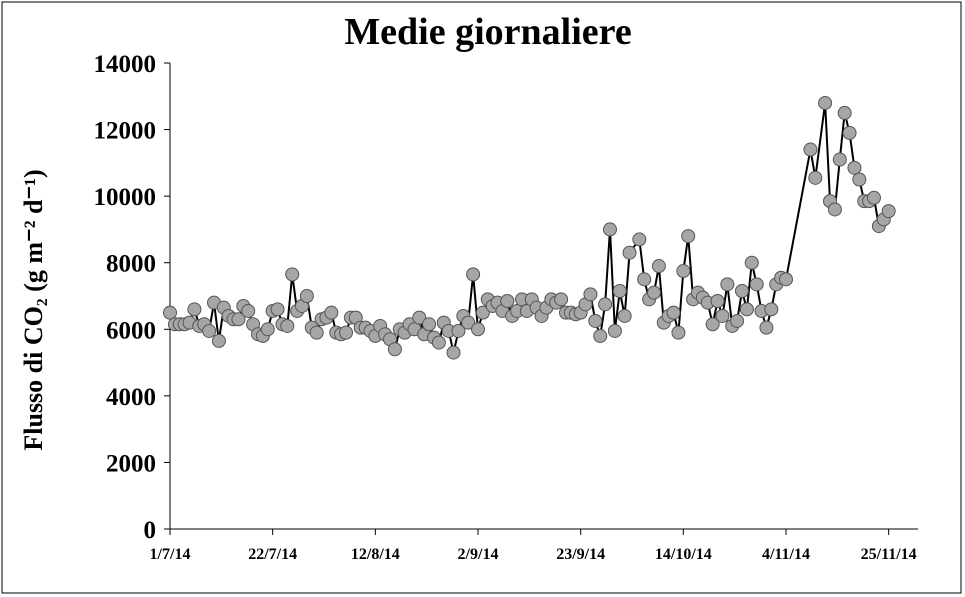 This screenshot has width=965, height=597. I want to click on chart-title: Medie giornaliere, so click(487, 32).